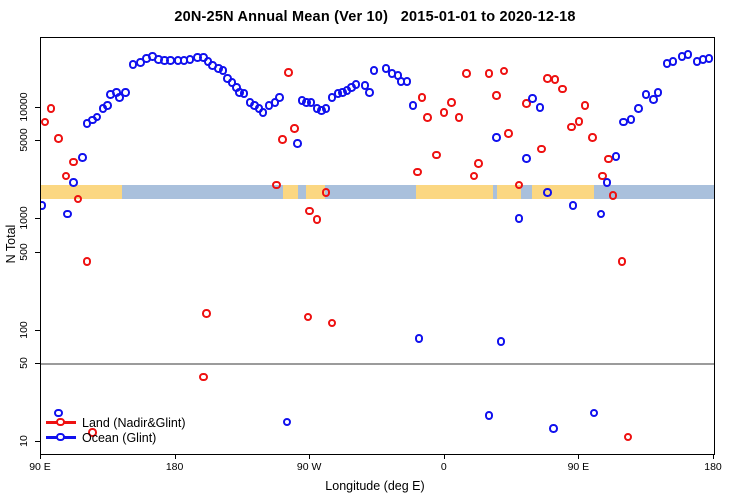 This screenshot has height=500, width=750. Describe the element at coordinates (24, 140) in the screenshot. I see `y-tick-label: 5000` at that location.